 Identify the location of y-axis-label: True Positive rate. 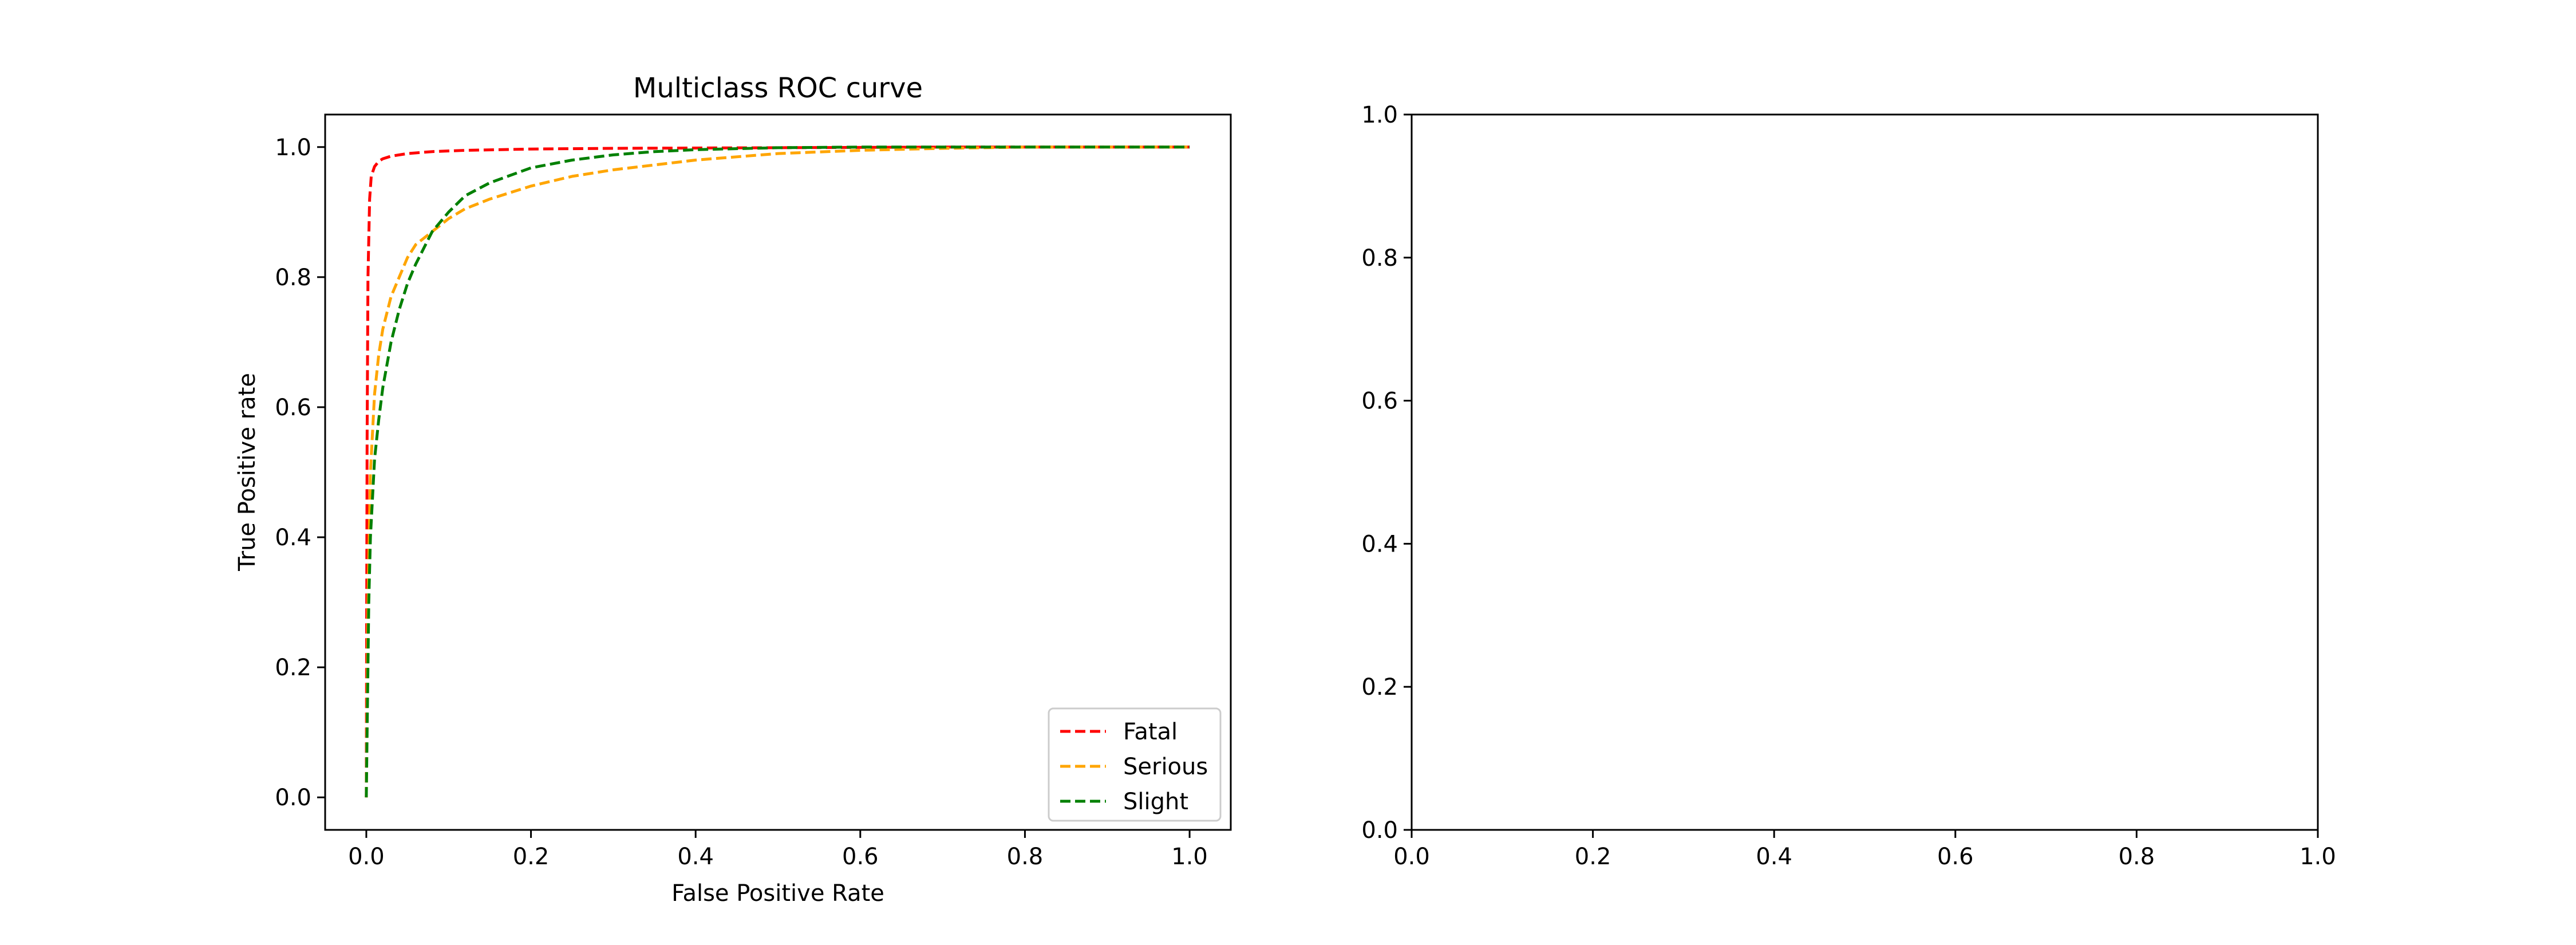
(247, 472).